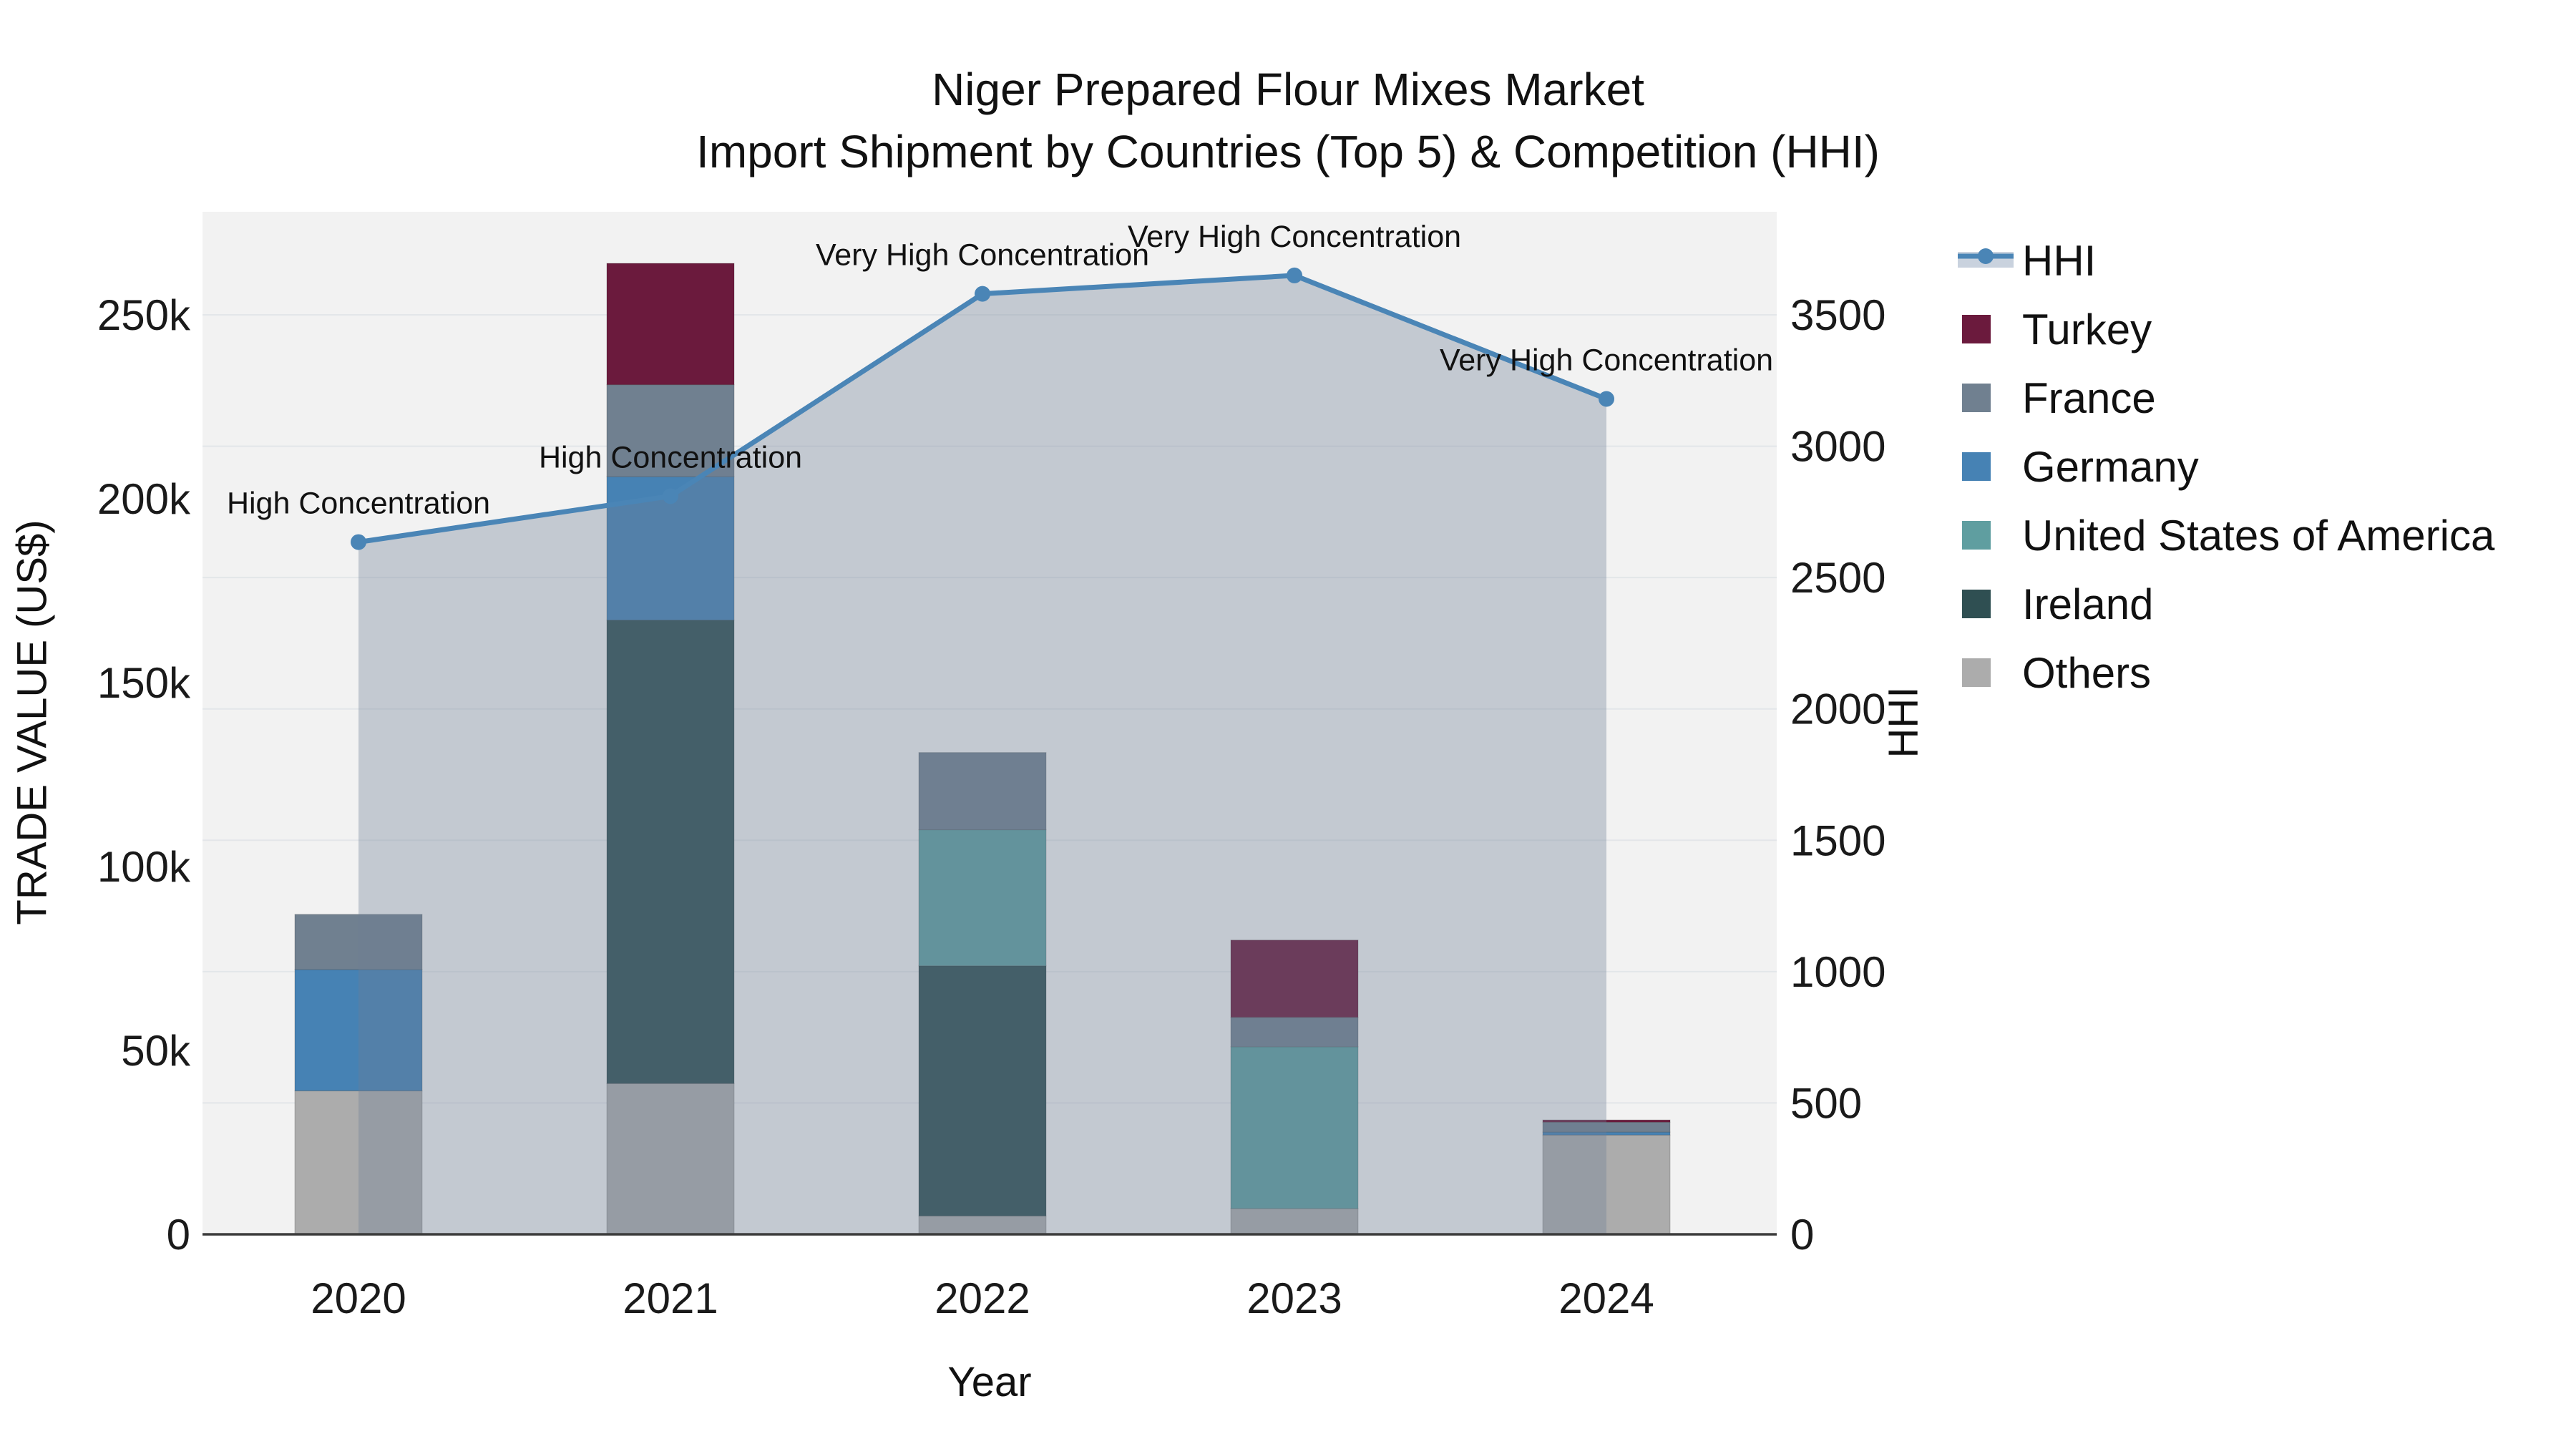  I want to click on bar-segment-2021-turkey, so click(670, 324).